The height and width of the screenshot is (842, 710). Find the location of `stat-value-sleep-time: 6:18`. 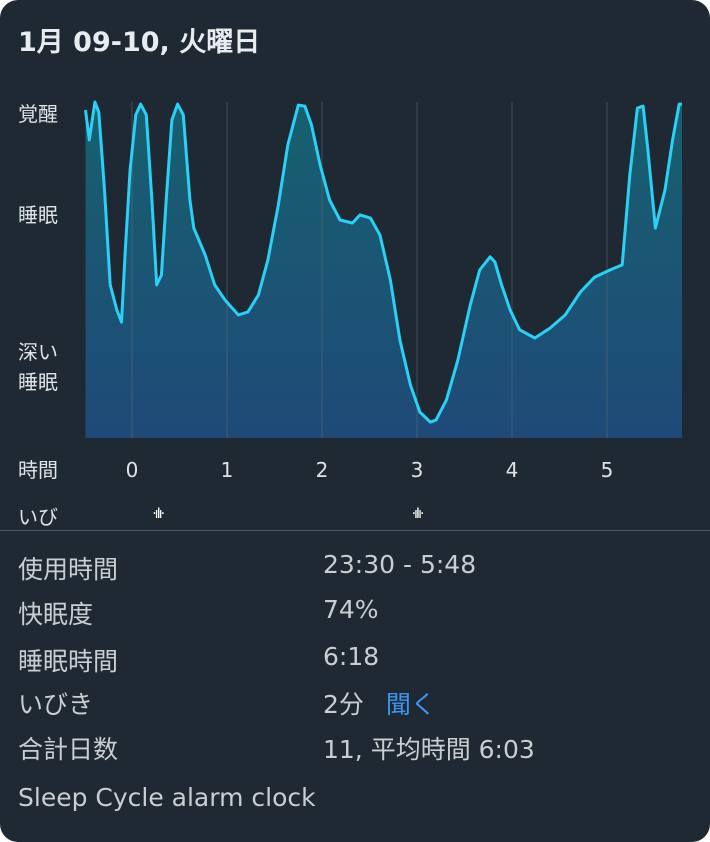

stat-value-sleep-time: 6:18 is located at coordinates (351, 656).